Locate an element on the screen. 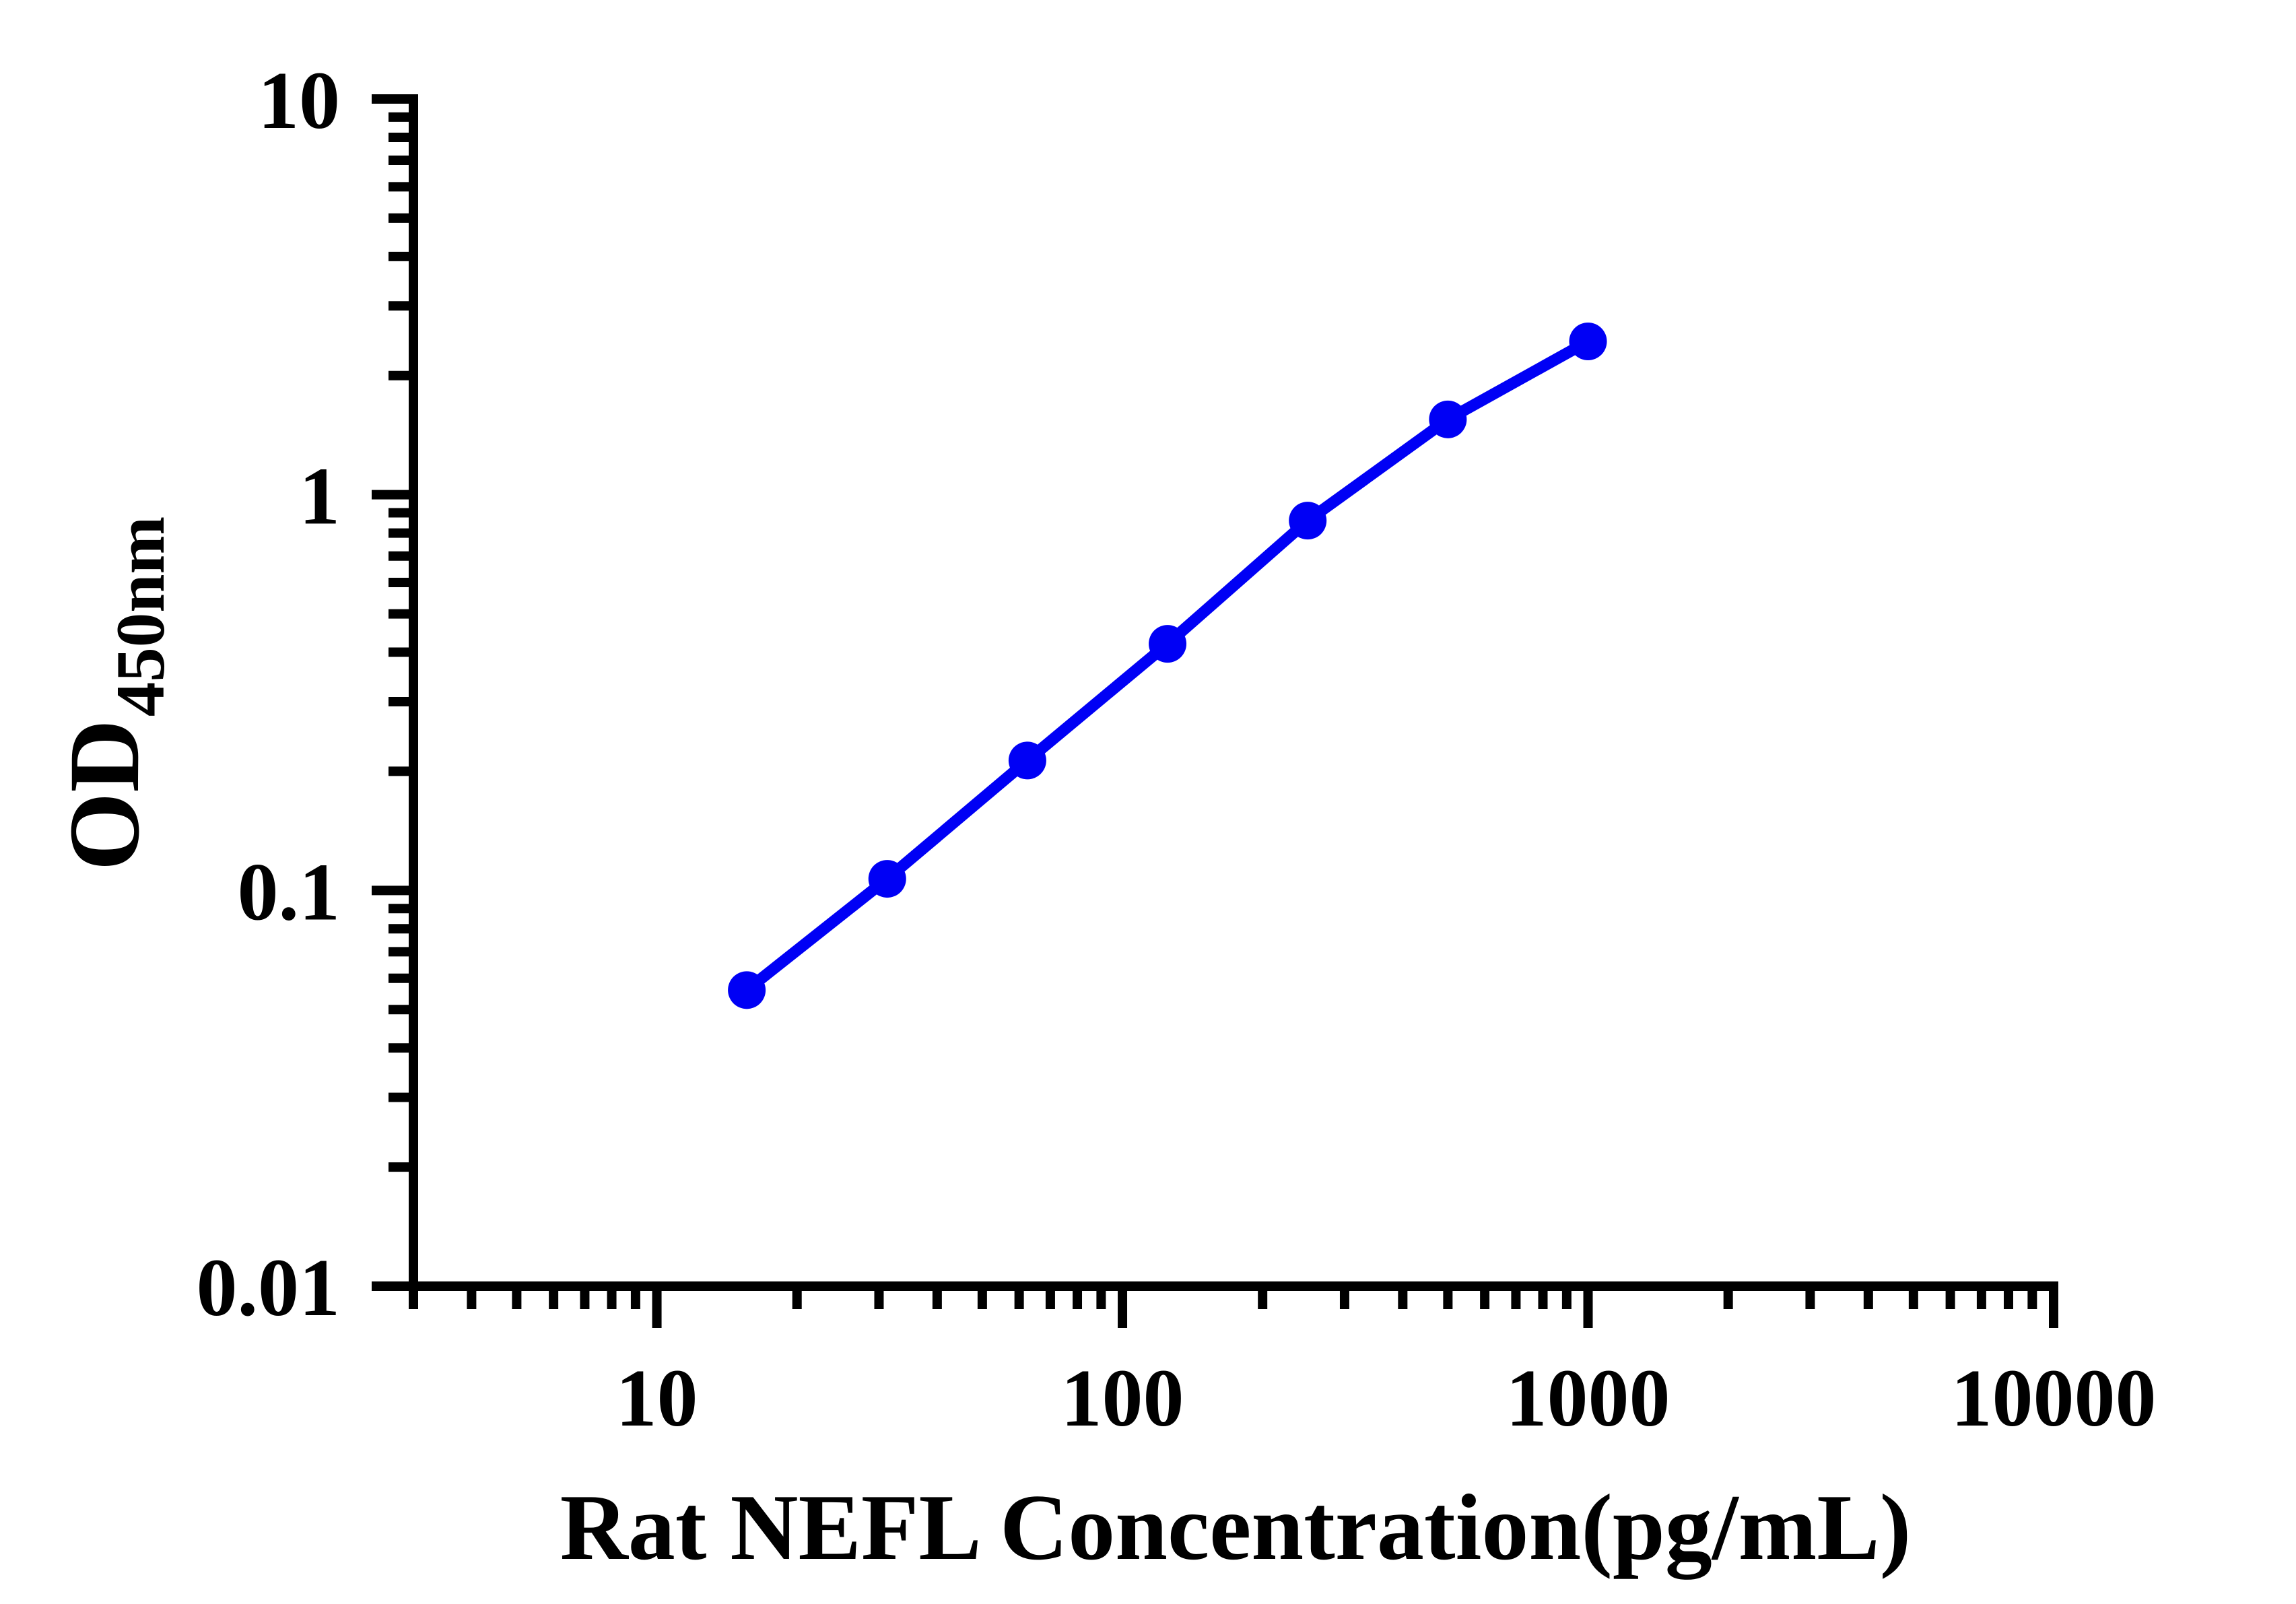  x-tick-label: 100 is located at coordinates (1122, 1399).